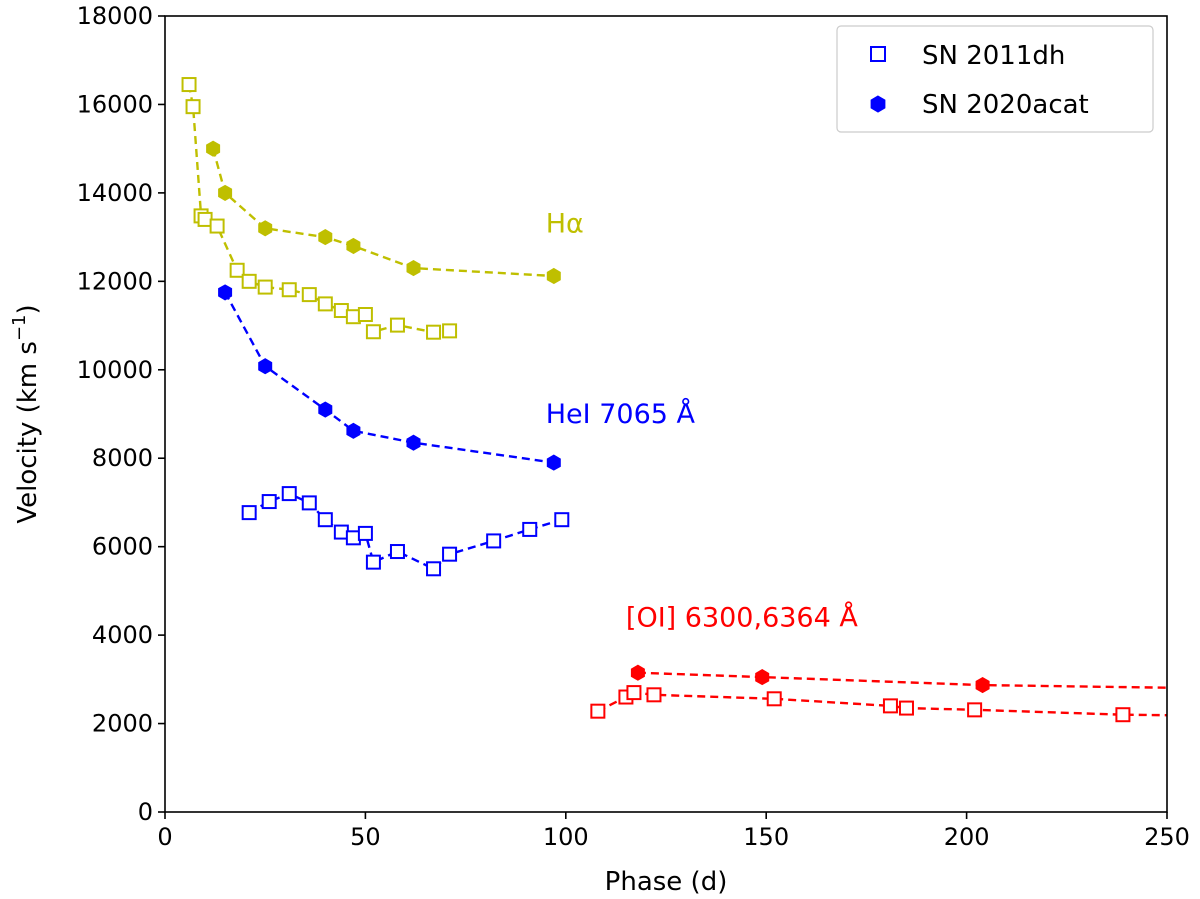 This screenshot has width=1200, height=899. What do you see at coordinates (365, 837) in the screenshot?
I see `x-tick-label: 50` at bounding box center [365, 837].